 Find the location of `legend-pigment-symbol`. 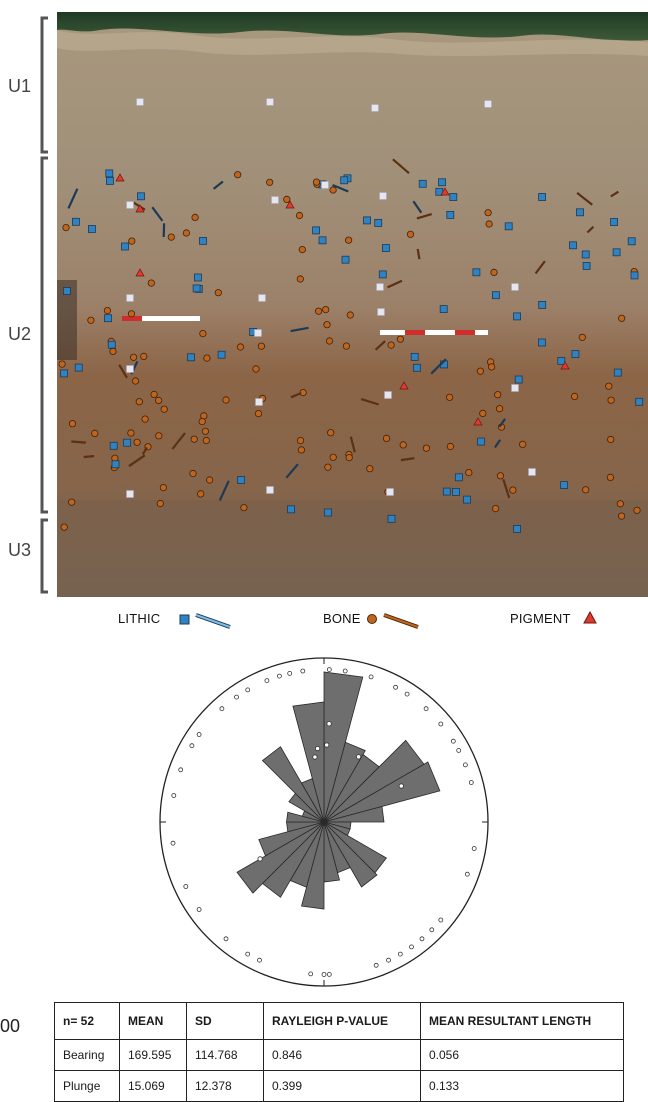

legend-pigment-symbol is located at coordinates (590, 618).